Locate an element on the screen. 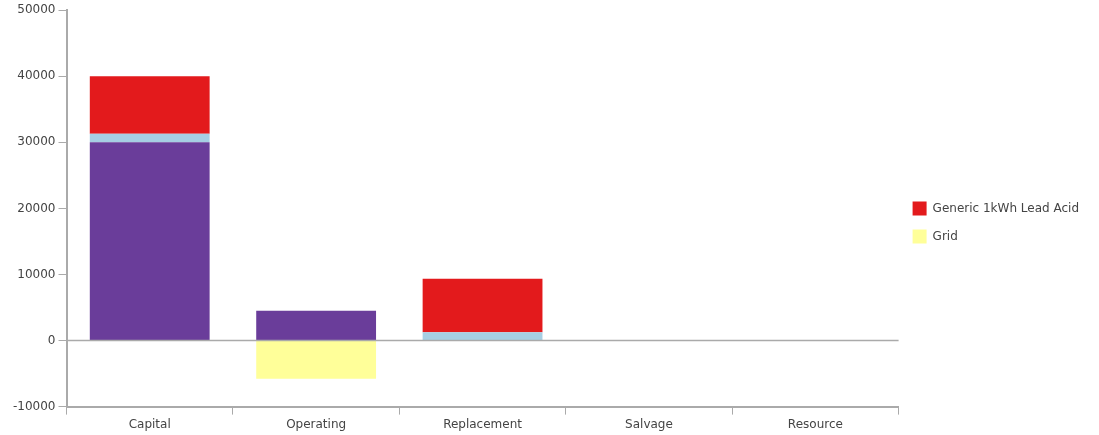  y-tick-label: 30000 is located at coordinates (36, 141).